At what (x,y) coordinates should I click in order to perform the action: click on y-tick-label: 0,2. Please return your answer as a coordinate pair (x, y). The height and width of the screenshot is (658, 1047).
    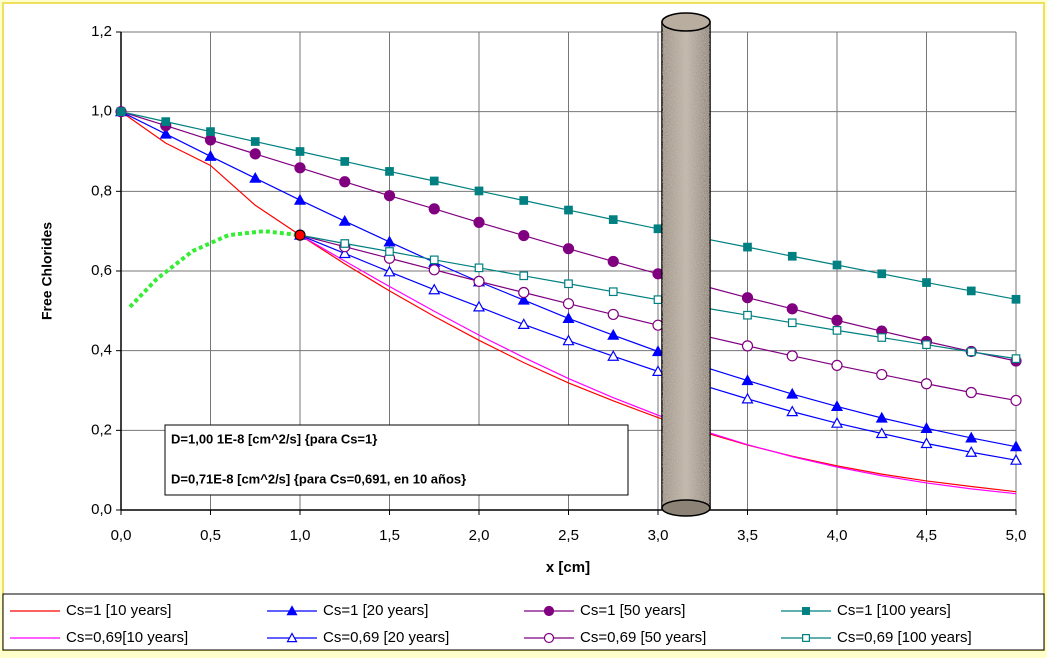
    Looking at the image, I should click on (101, 429).